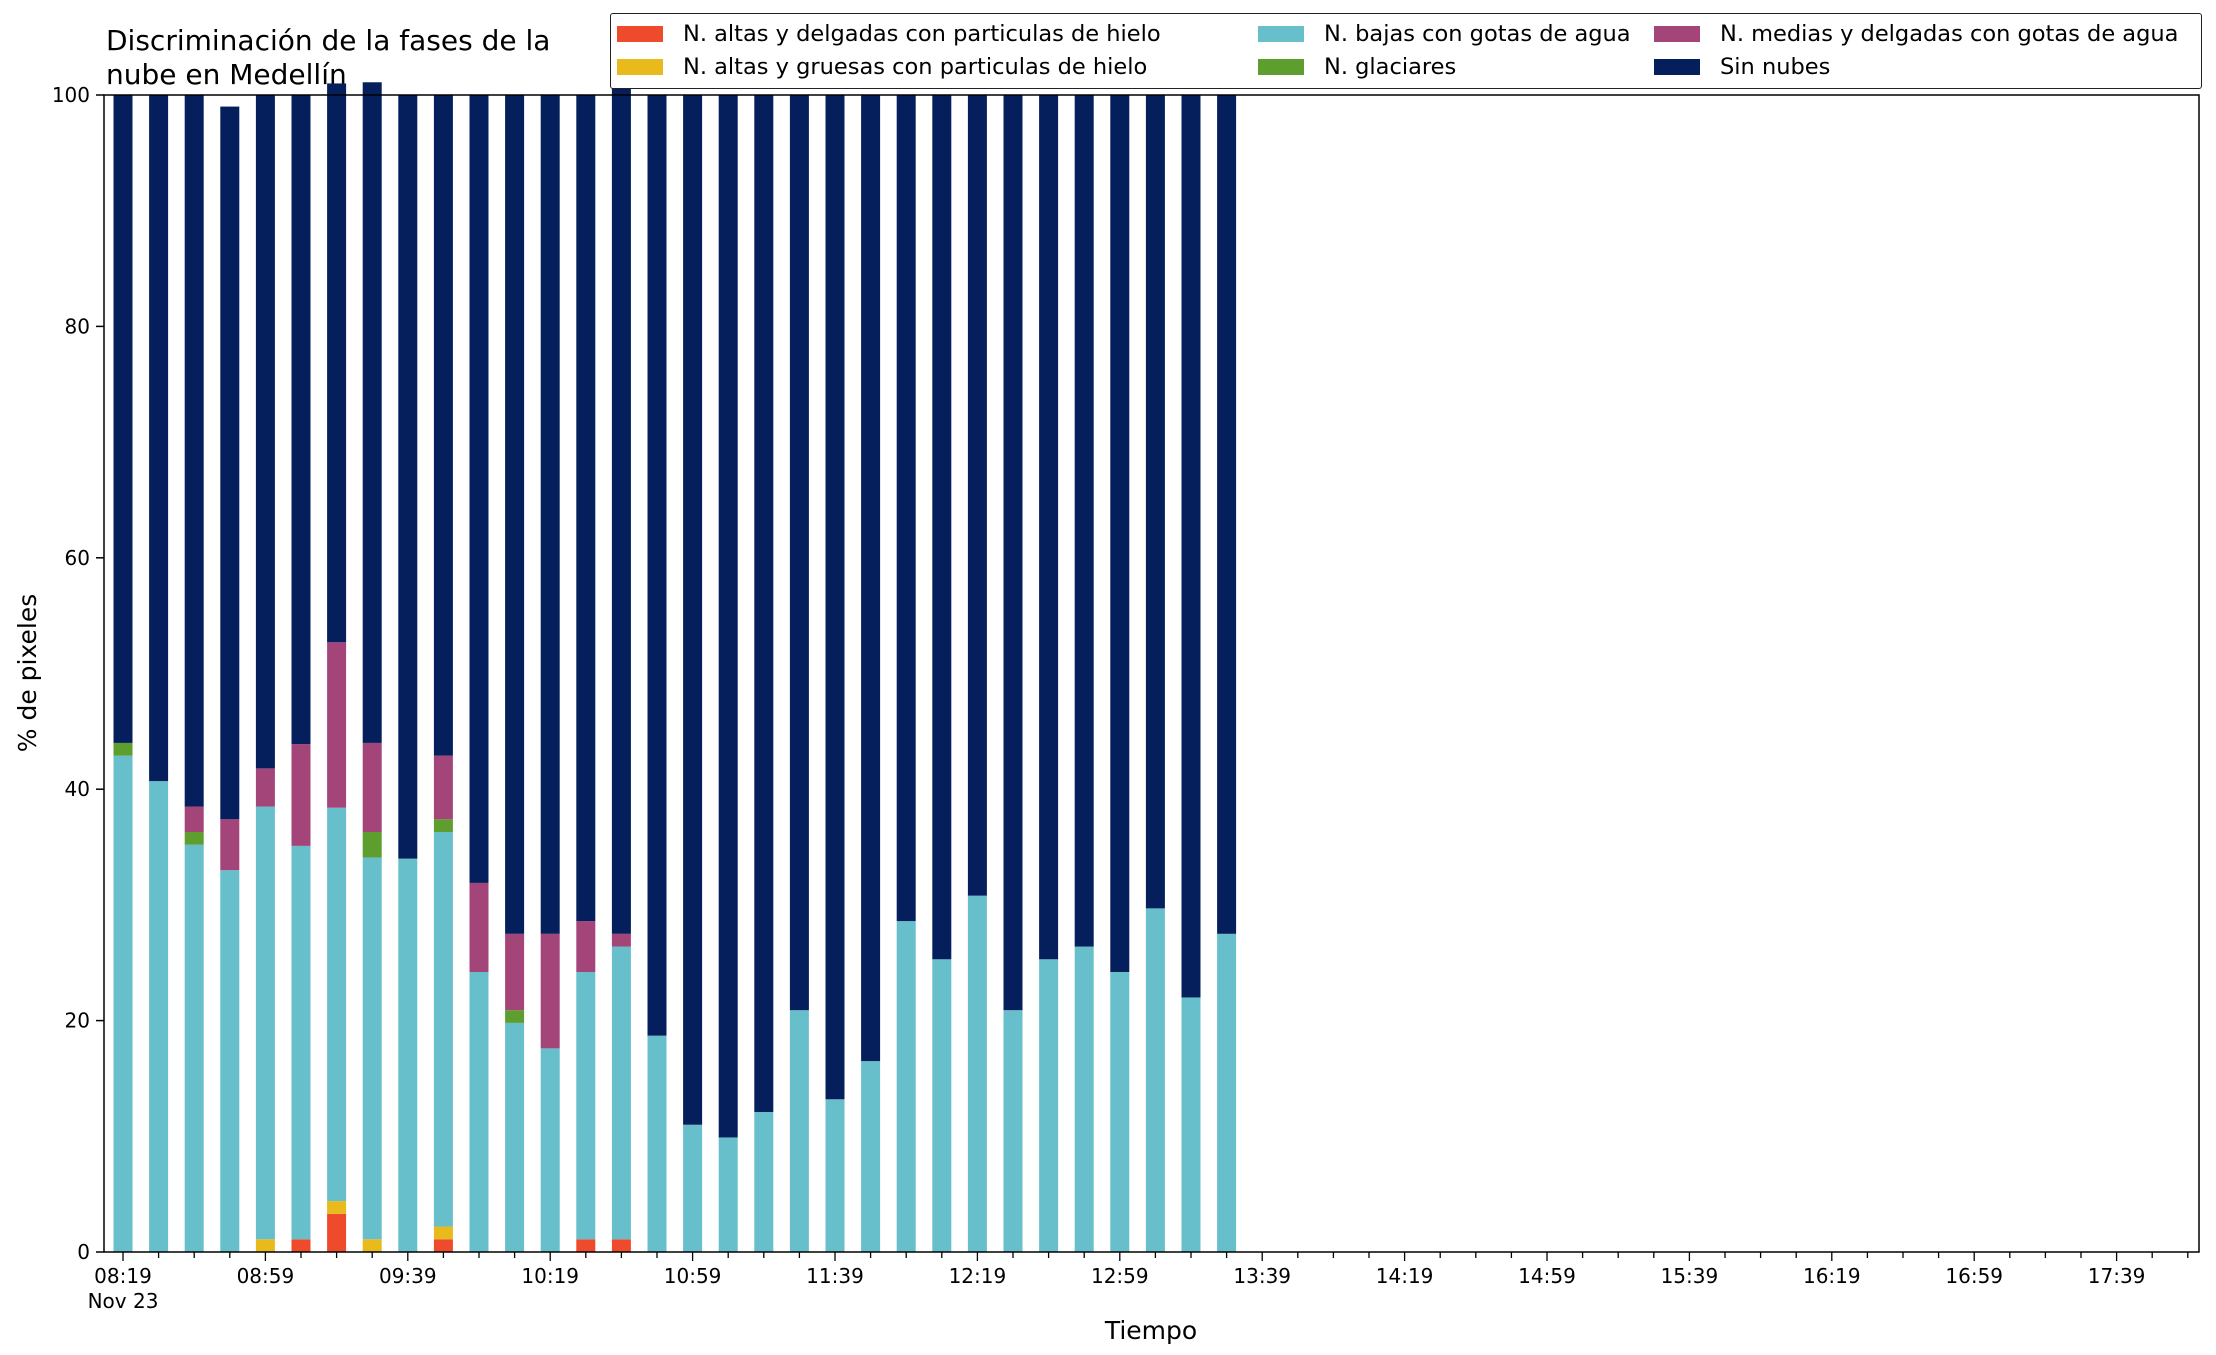  What do you see at coordinates (408, 1276) in the screenshot?
I see `x-tick-label: 09:39` at bounding box center [408, 1276].